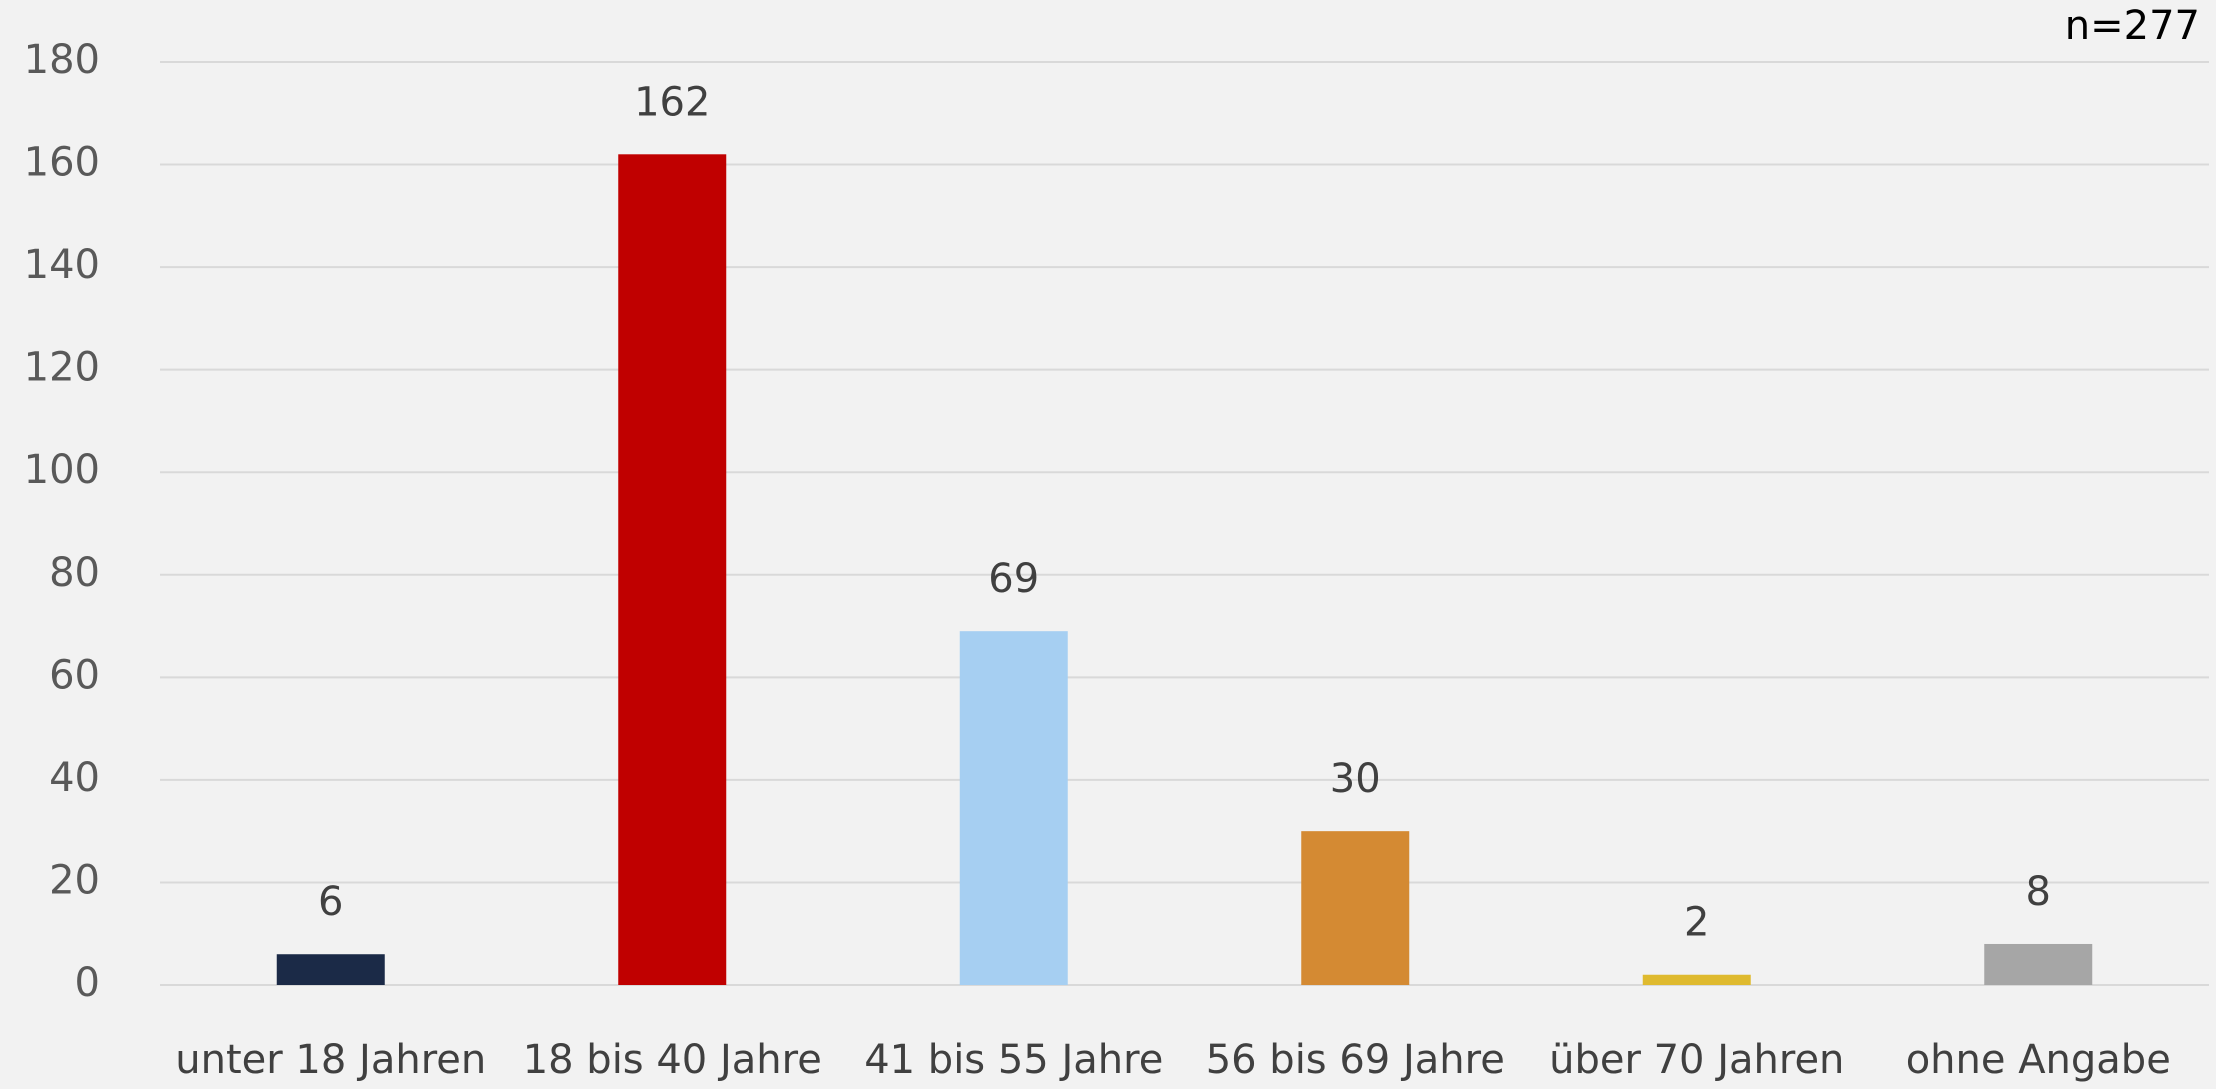  Describe the element at coordinates (74, 880) in the screenshot. I see `y-tick-label: 20` at that location.